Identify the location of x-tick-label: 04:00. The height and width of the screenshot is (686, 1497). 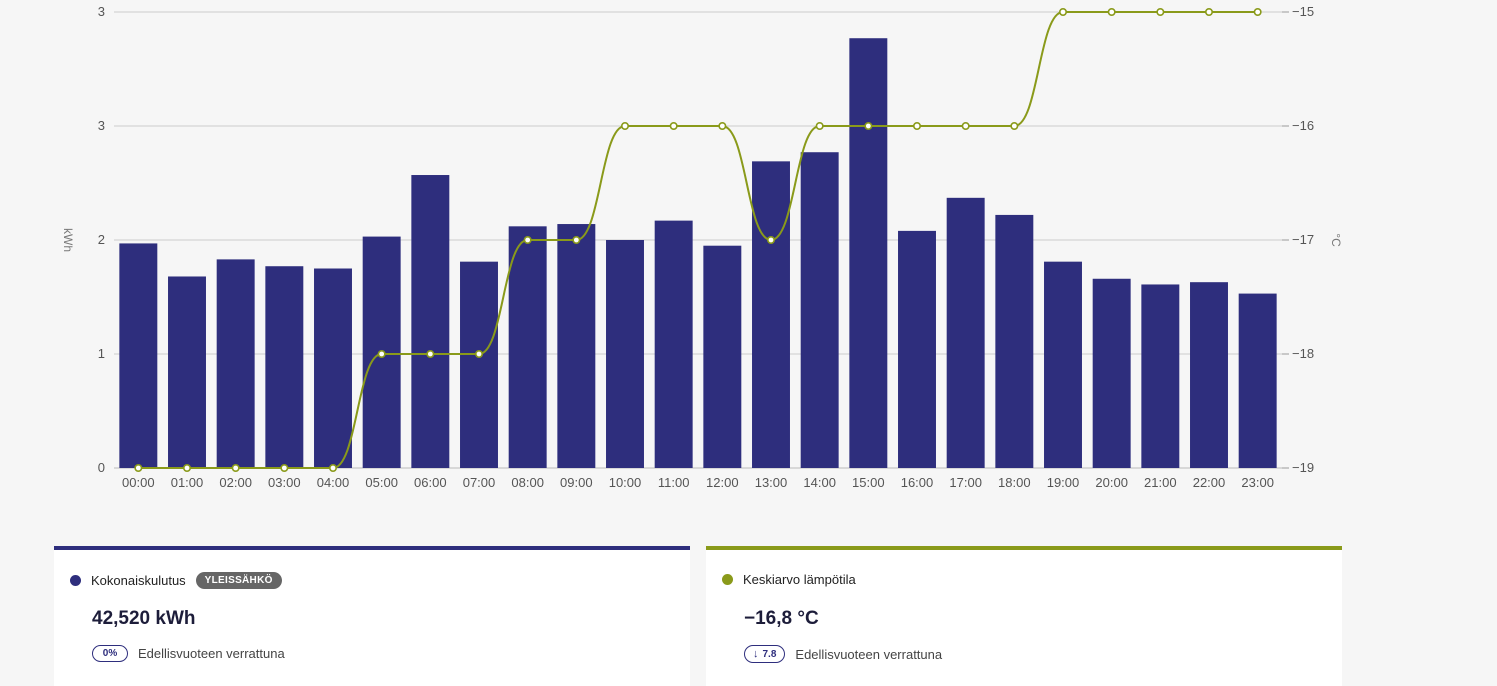
(333, 482).